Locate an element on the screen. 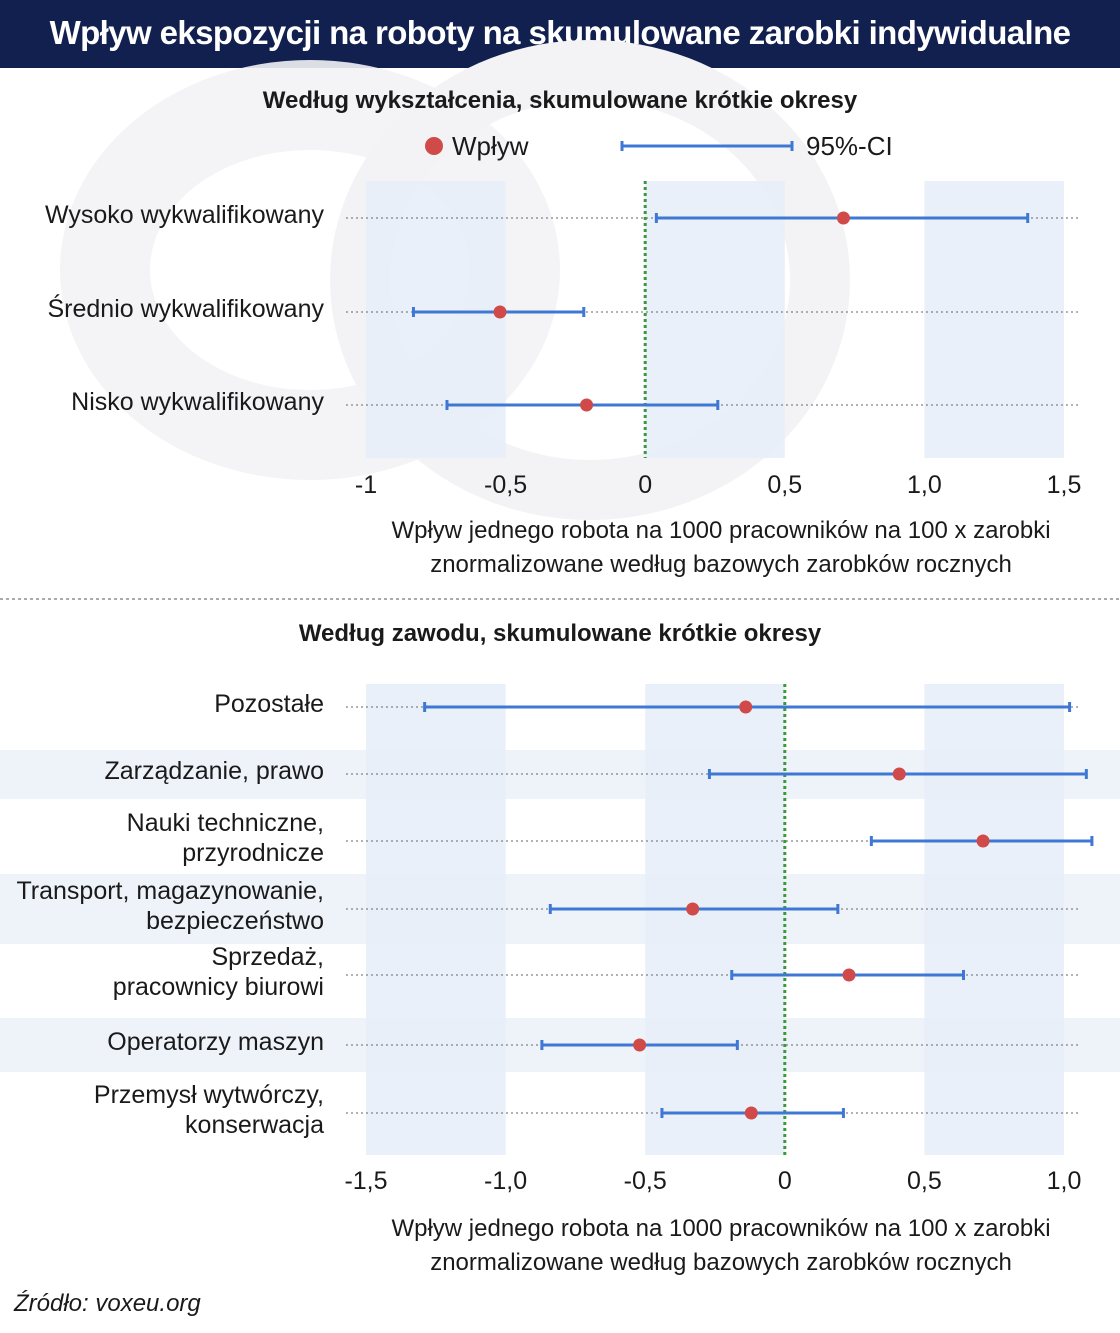 This screenshot has height=1333, width=1120. category-label: przyrodnicze is located at coordinates (253, 853).